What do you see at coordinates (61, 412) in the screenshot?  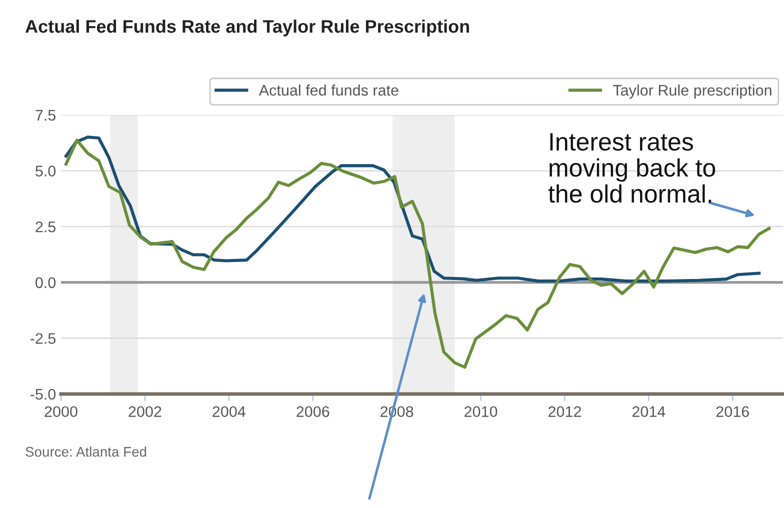 I see `x-tick-label: 2000` at bounding box center [61, 412].